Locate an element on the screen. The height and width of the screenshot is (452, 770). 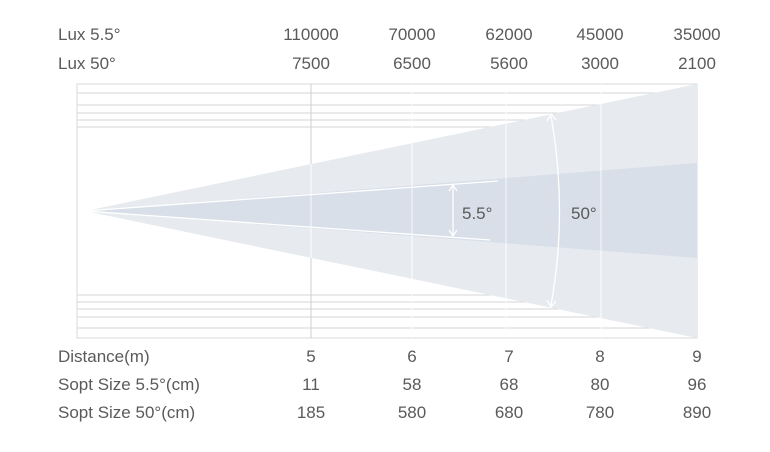
lux-narrow-value: 110000 is located at coordinates (311, 34).